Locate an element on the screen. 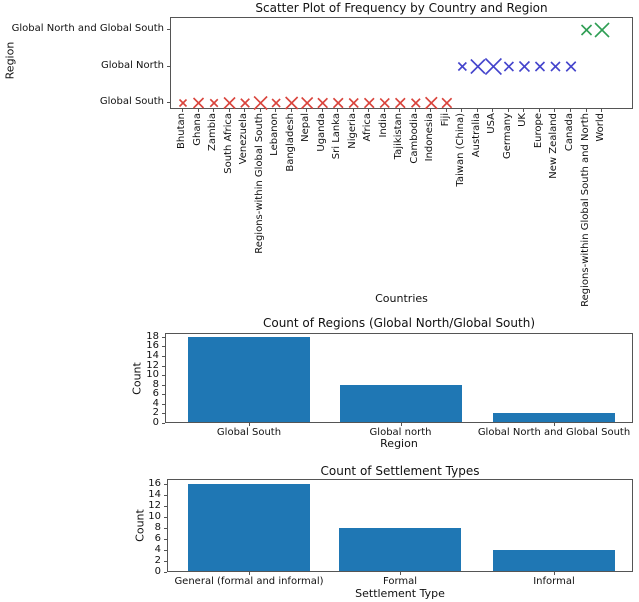 This screenshot has height=602, width=639. bar-y-tick-label: 10 is located at coordinates (152, 375).